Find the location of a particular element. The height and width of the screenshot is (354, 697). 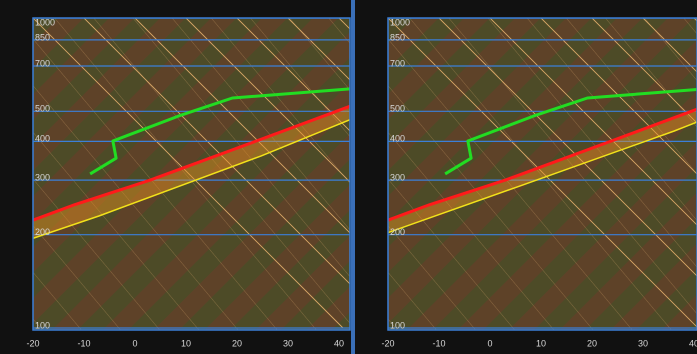

divider is located at coordinates (353, 177).